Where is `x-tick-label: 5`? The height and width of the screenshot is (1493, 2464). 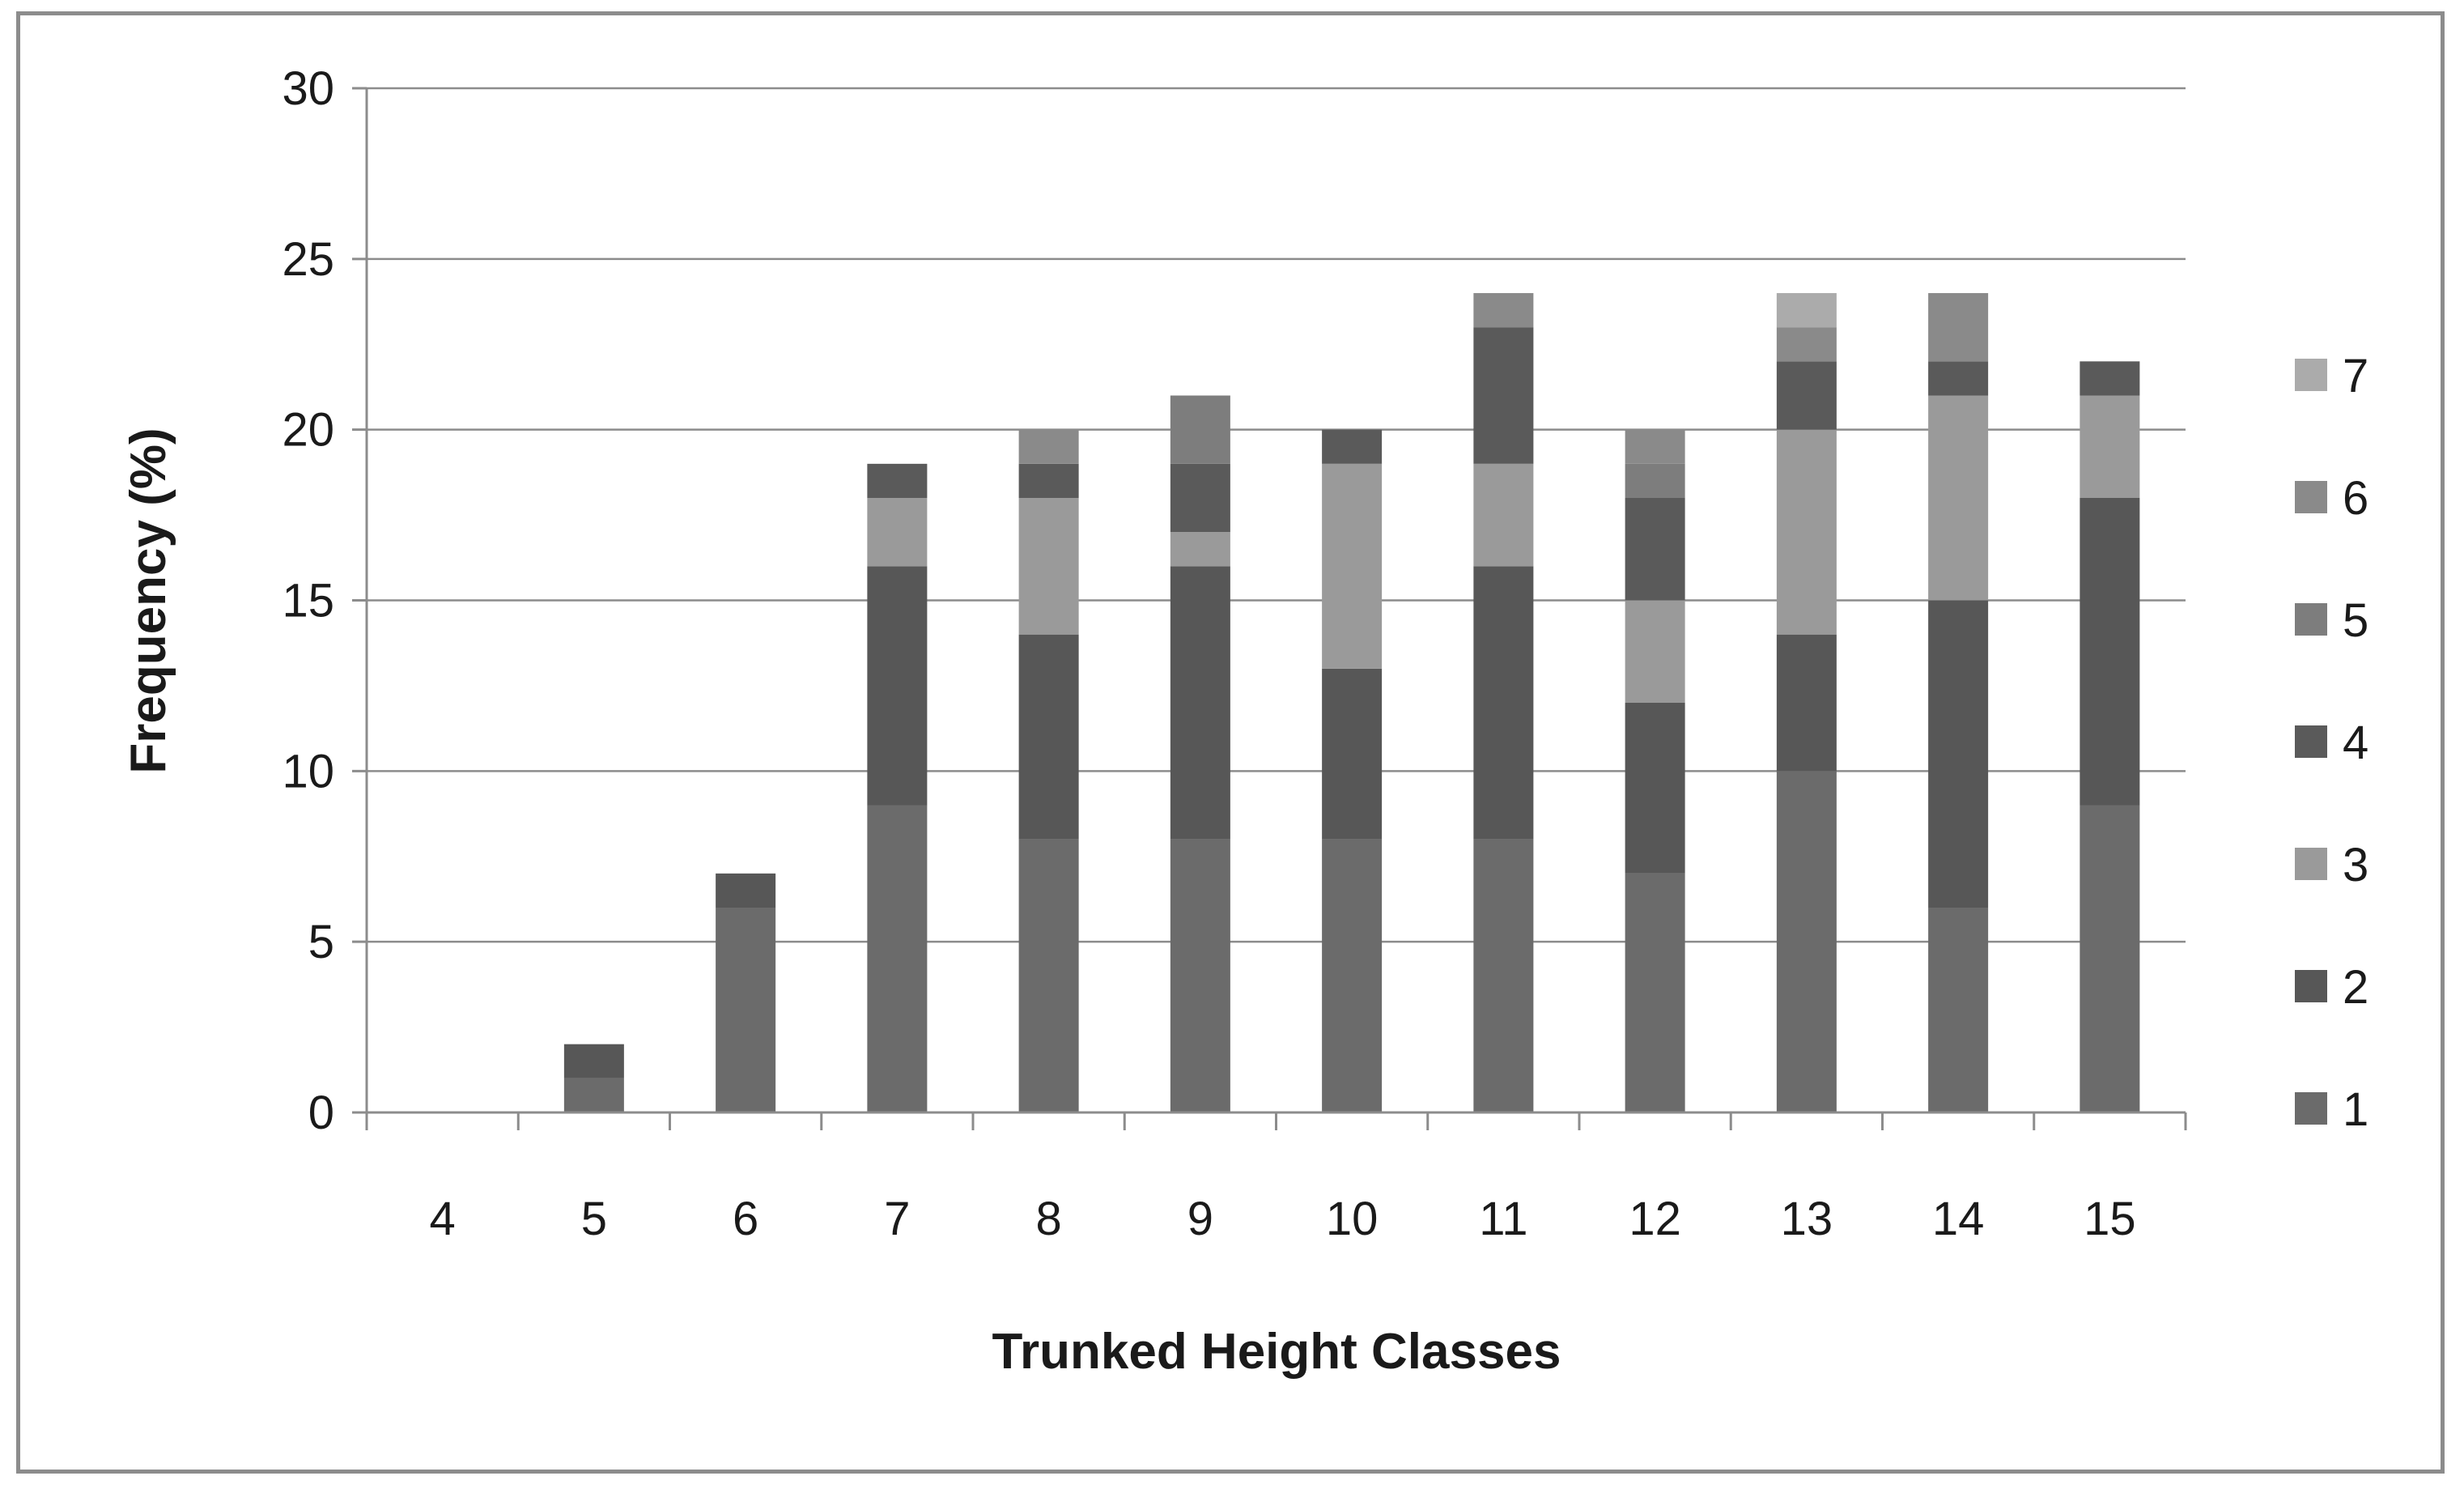 x-tick-label: 5 is located at coordinates (594, 1219).